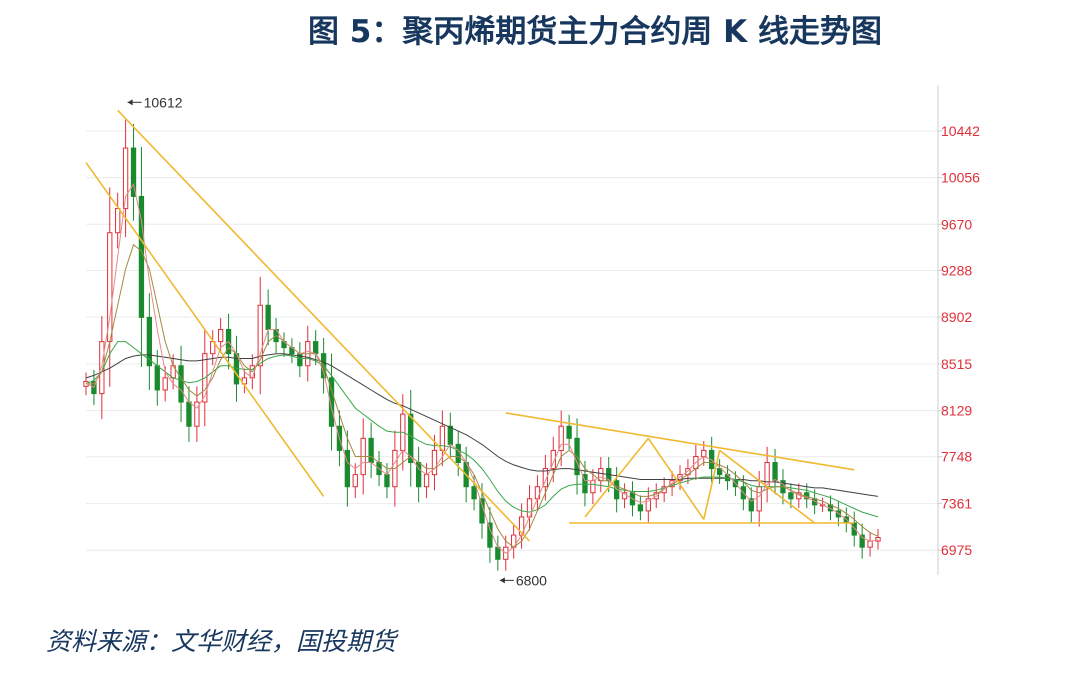 The height and width of the screenshot is (674, 1080). What do you see at coordinates (956, 550) in the screenshot?
I see `y-tick-label: 6975` at bounding box center [956, 550].